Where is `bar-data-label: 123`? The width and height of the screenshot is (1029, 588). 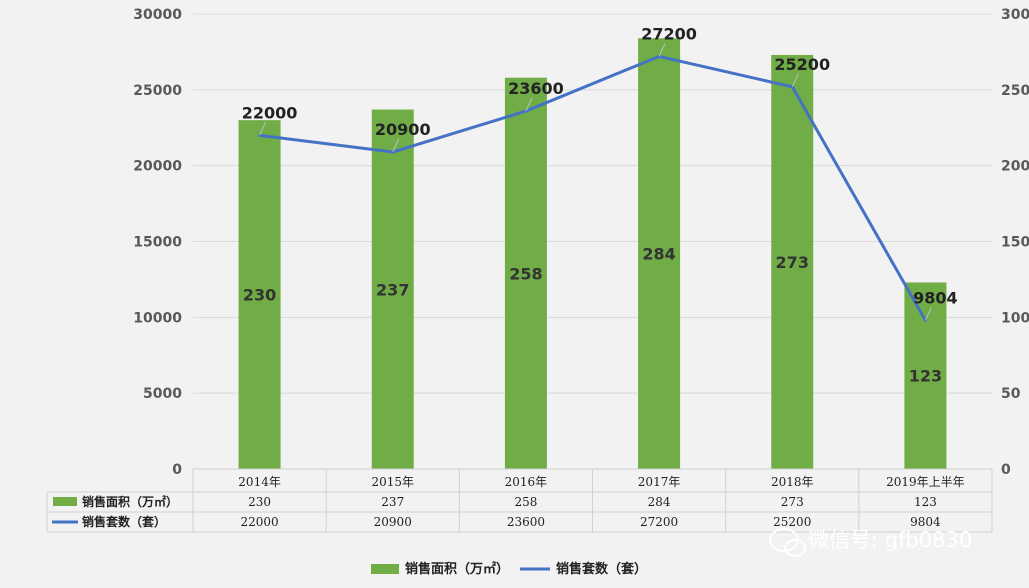 bar-data-label: 123 is located at coordinates (925, 376).